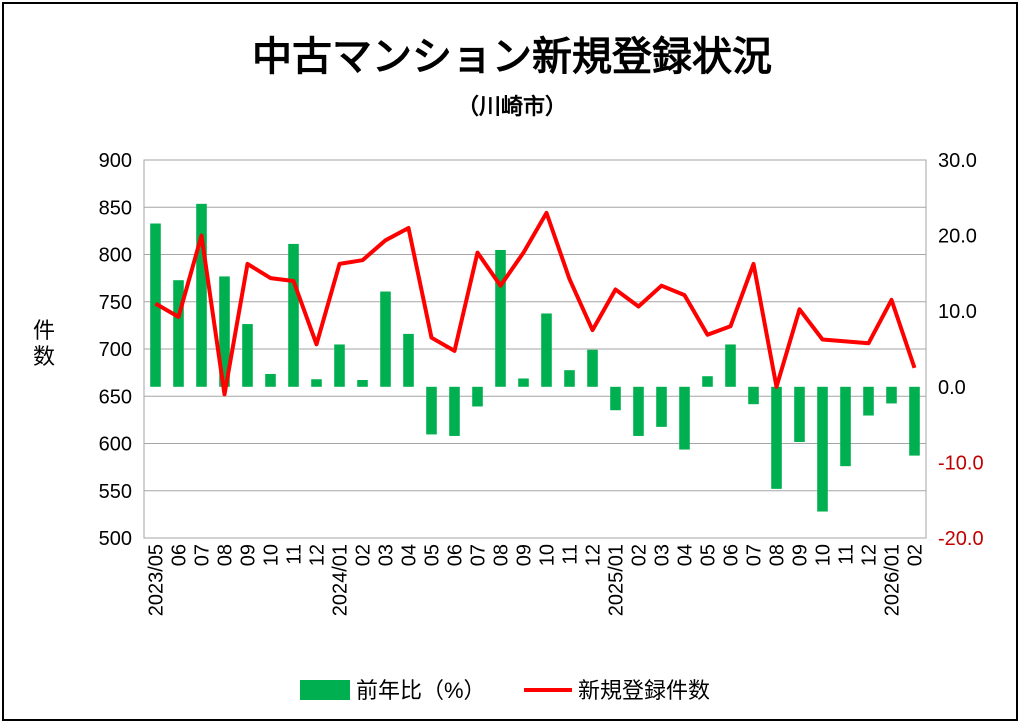 The image size is (1024, 728). I want to click on right-tick-label: 0.0, so click(952, 388).